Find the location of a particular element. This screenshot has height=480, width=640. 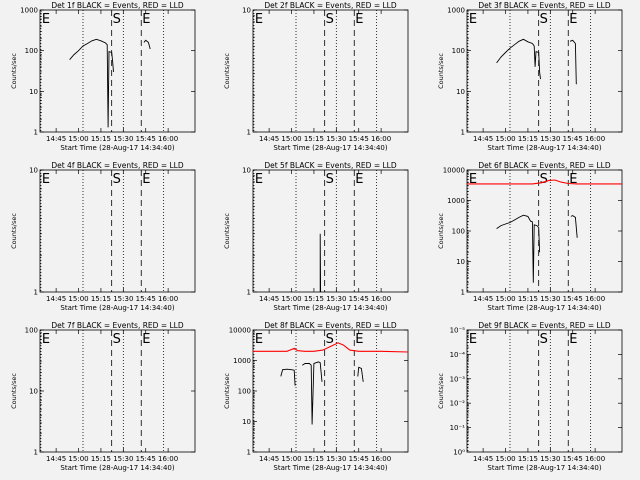

chart-4-xlabel: Start Time (28-Aug-17 14:34:40) is located at coordinates (117, 308).